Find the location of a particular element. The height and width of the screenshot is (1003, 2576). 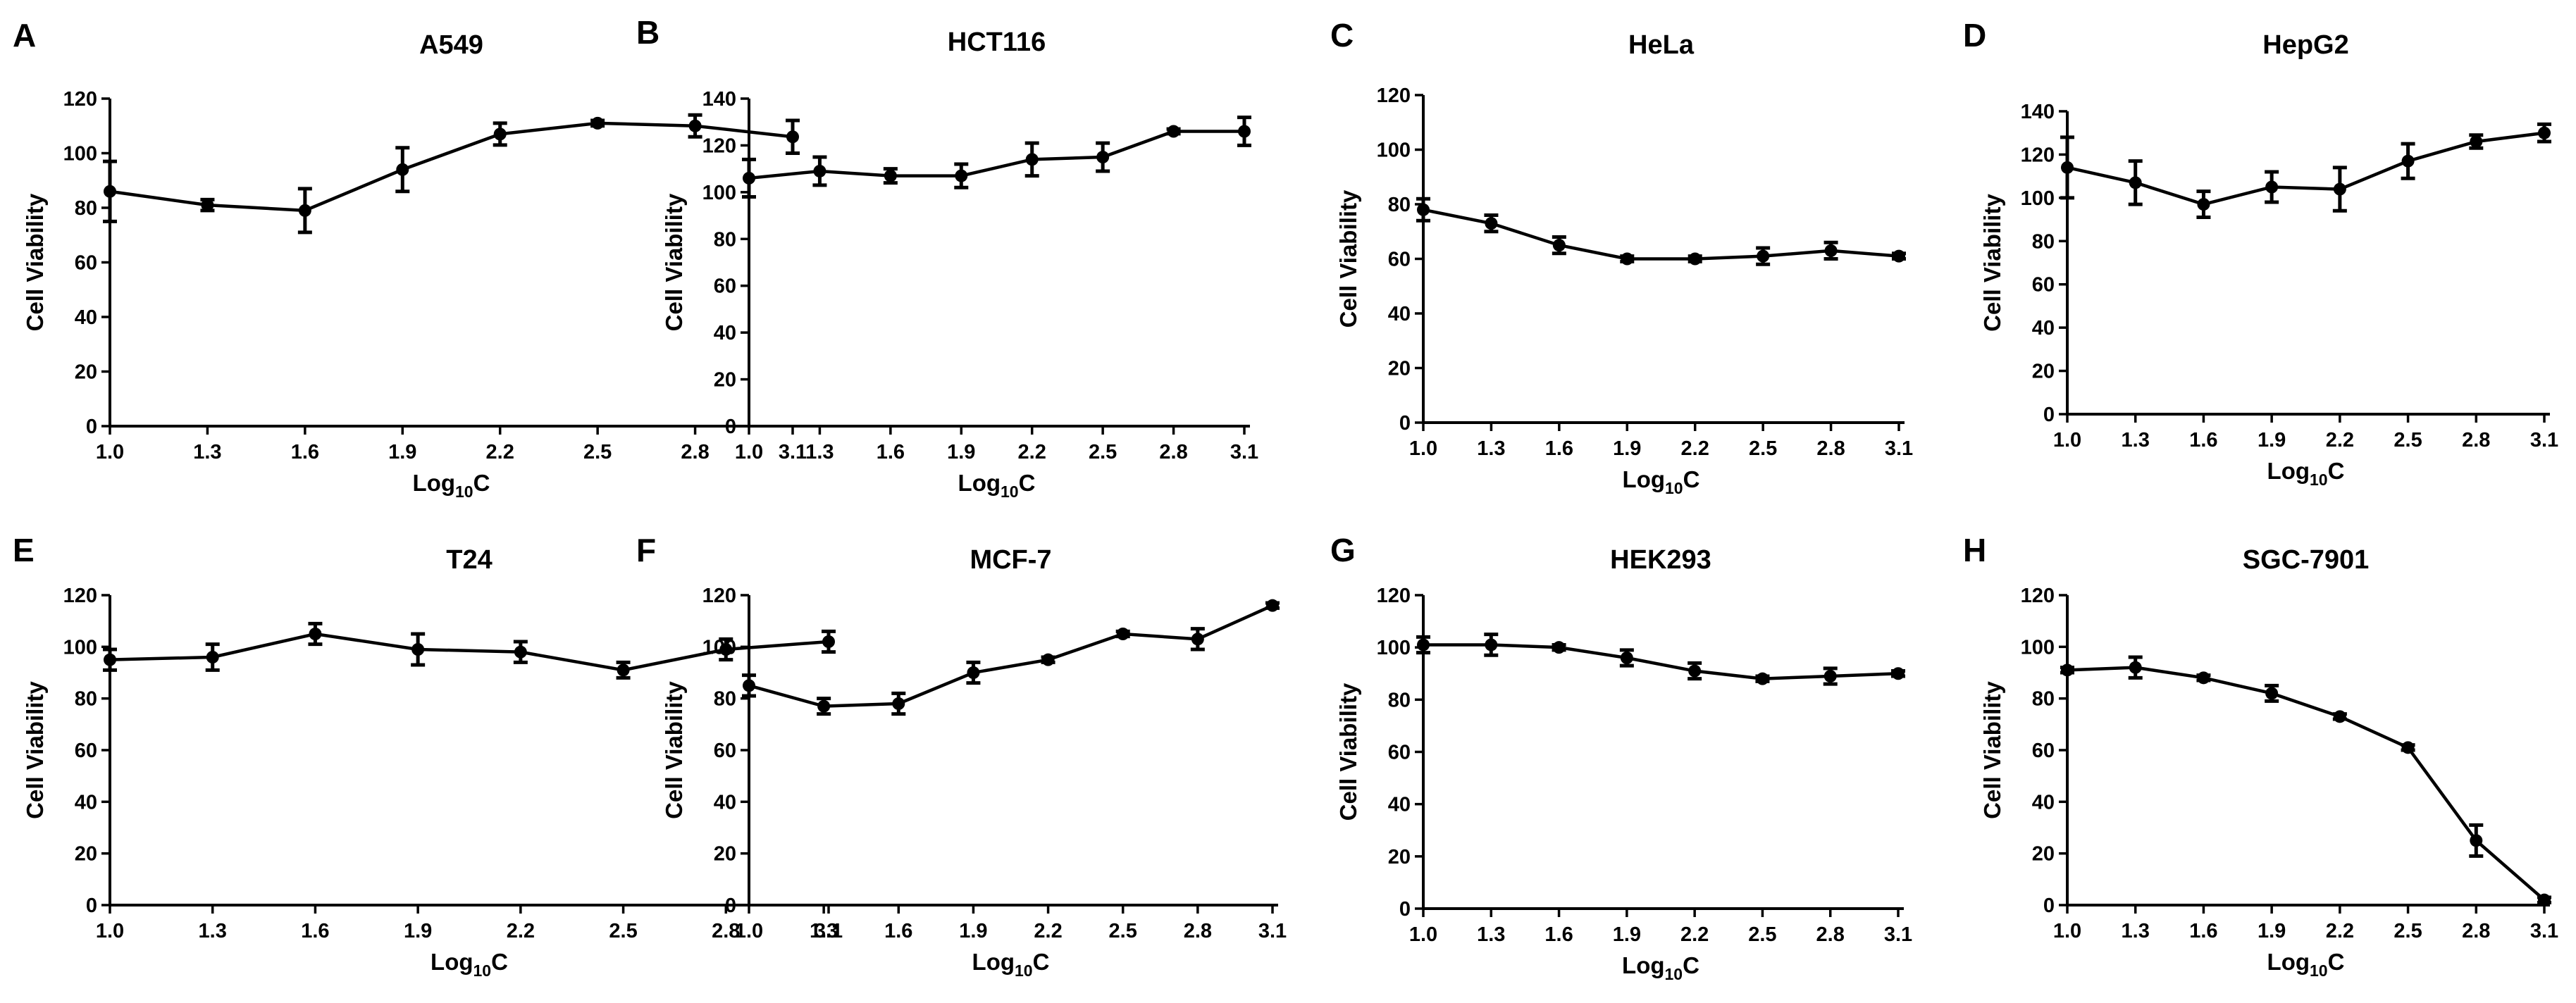

y-axis-title: Cell Viability is located at coordinates (1992, 750).